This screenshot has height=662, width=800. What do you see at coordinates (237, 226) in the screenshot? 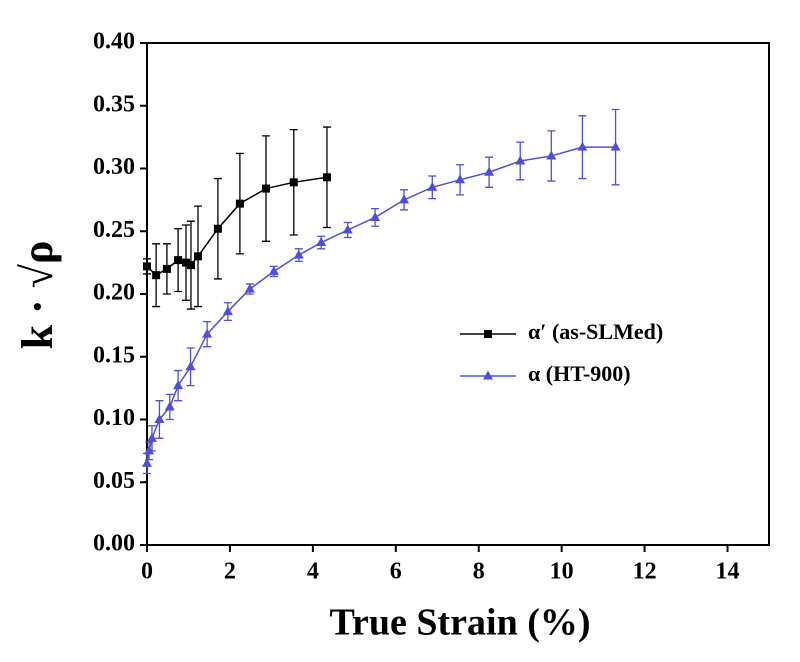
I see `series-line` at bounding box center [237, 226].